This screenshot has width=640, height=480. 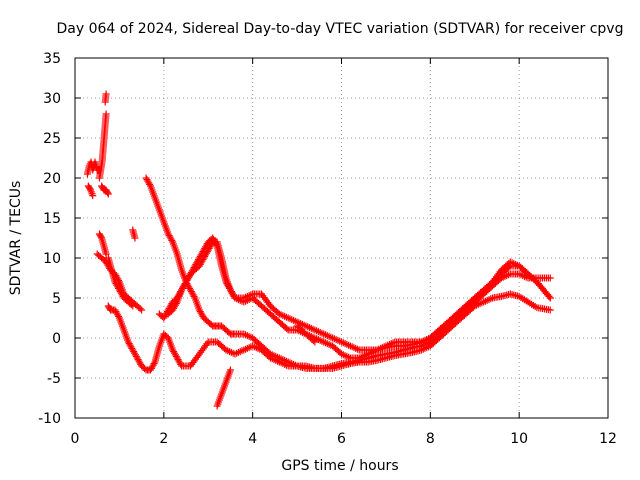 I want to click on y-tick-label: 20, so click(x=52, y=179).